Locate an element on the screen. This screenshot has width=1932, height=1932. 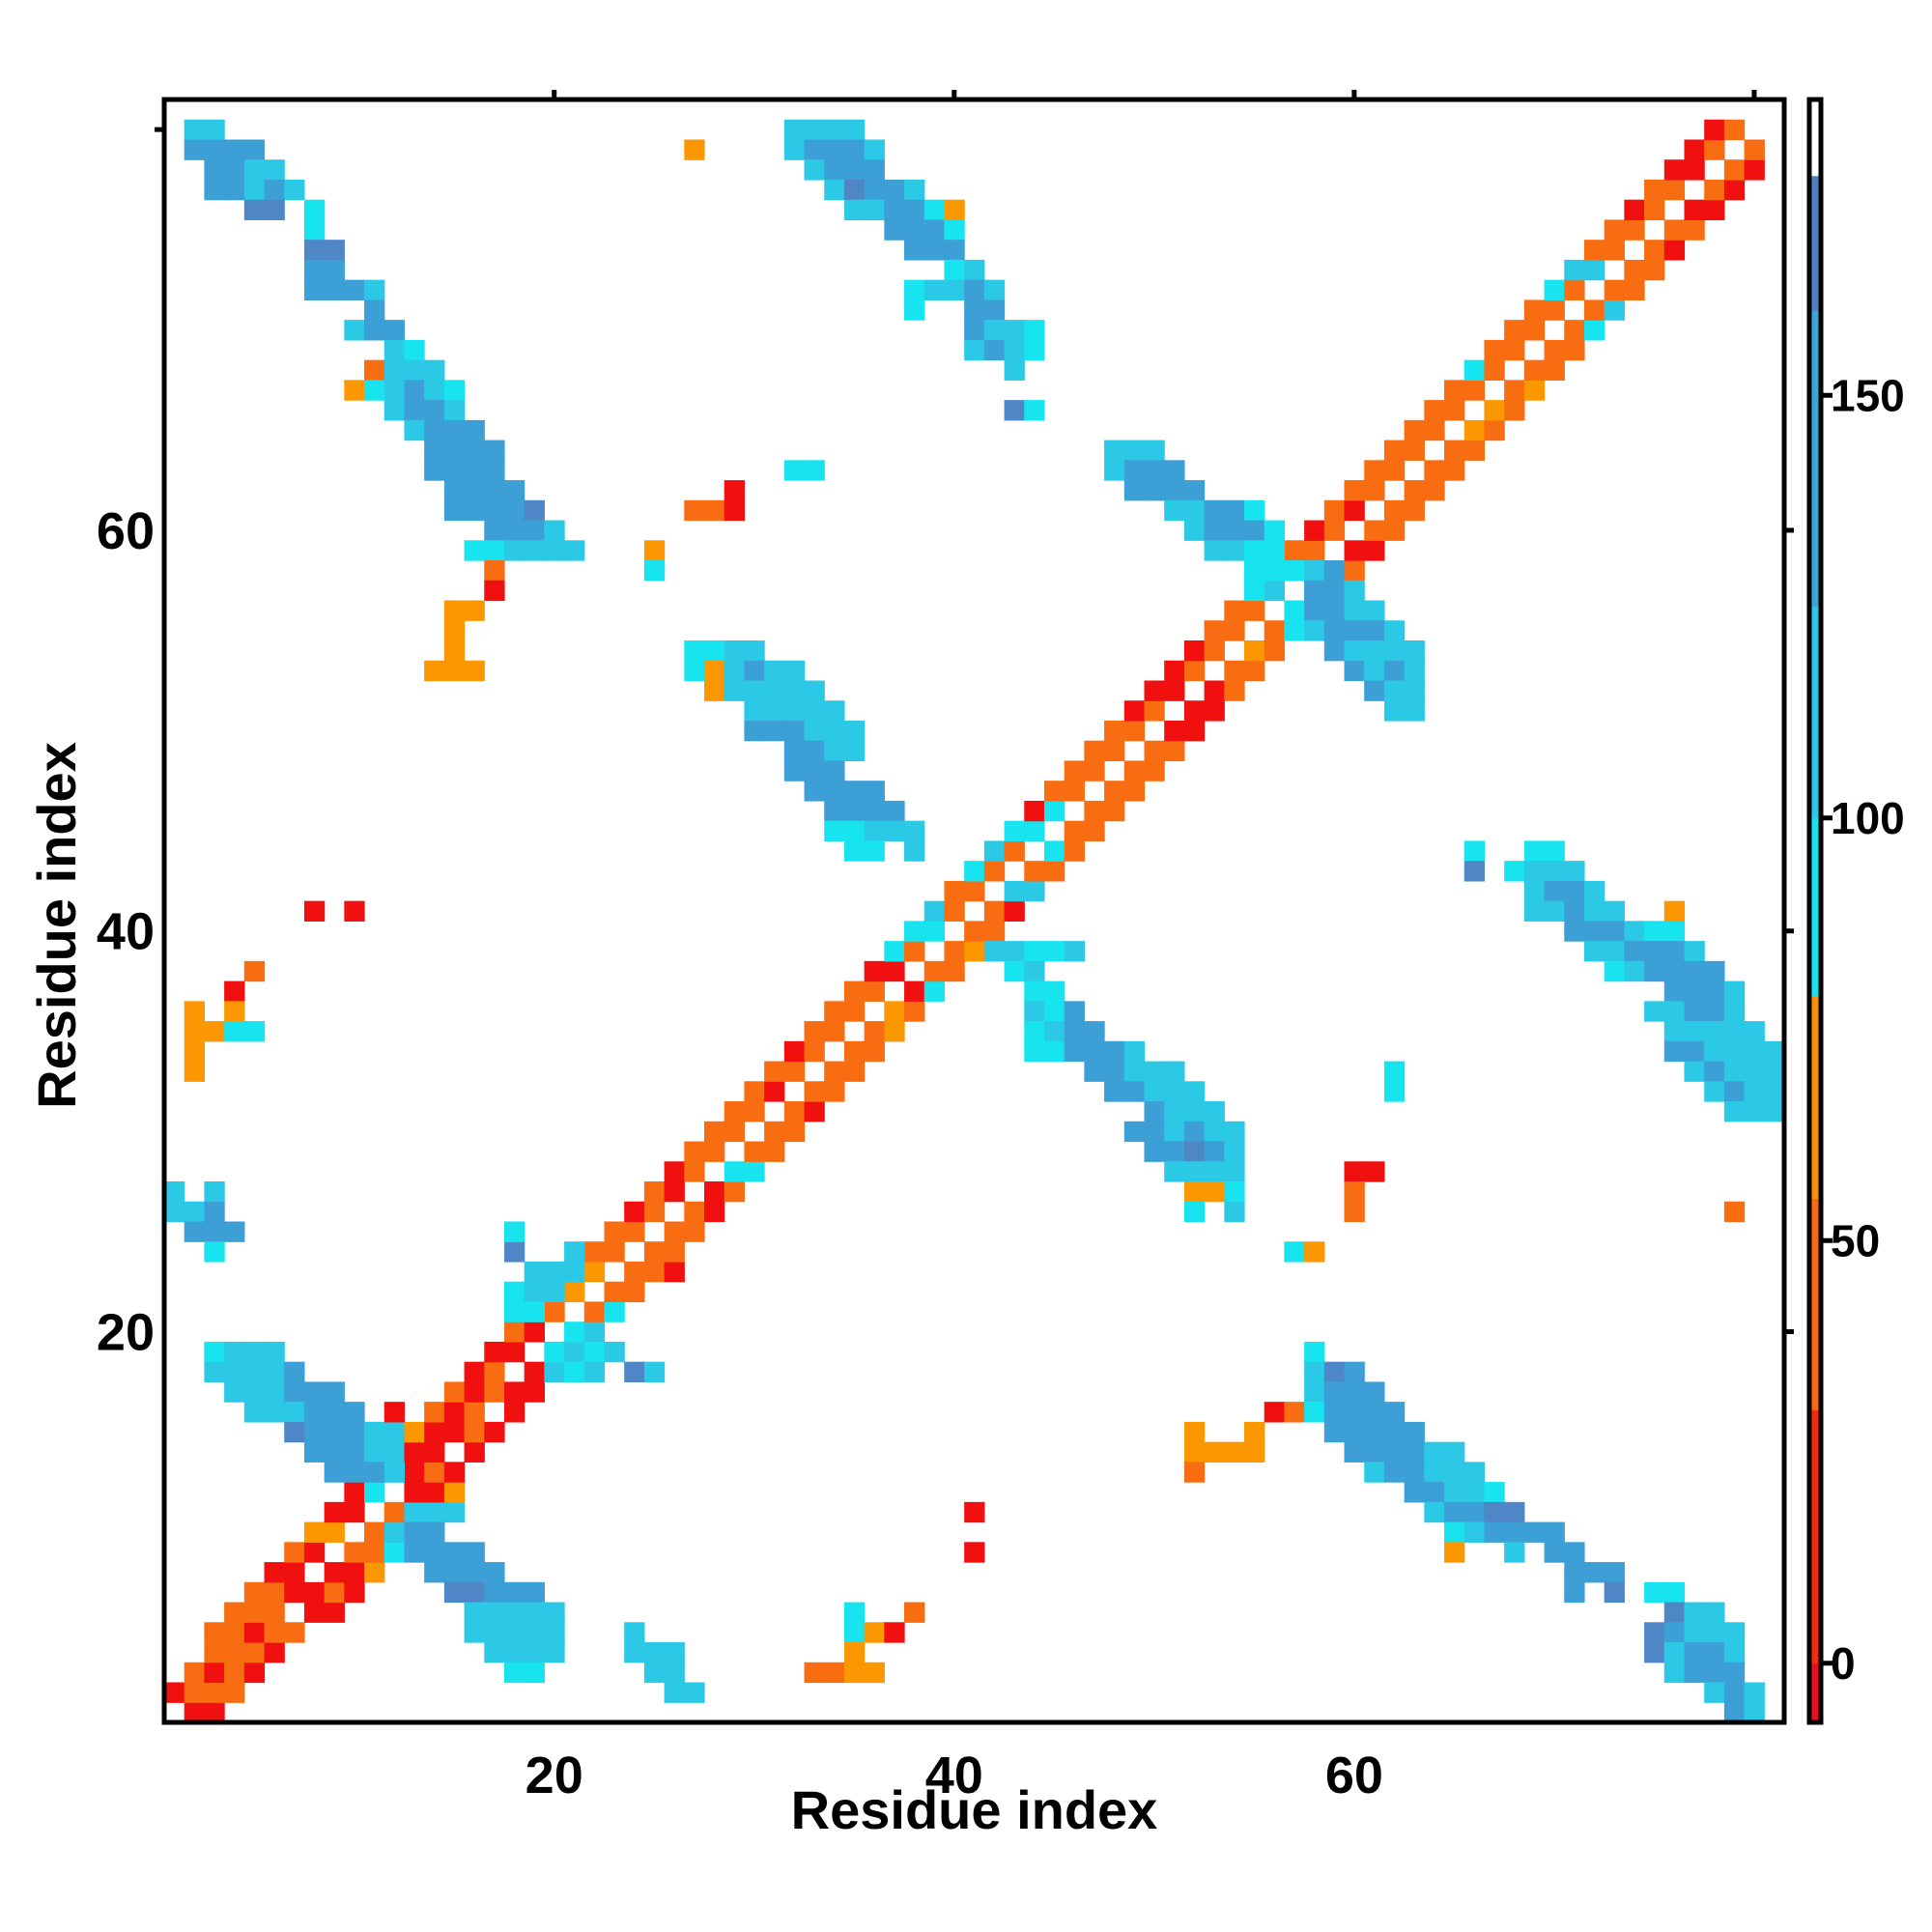
colorbar-tick-label: 150 is located at coordinates (1868, 395).